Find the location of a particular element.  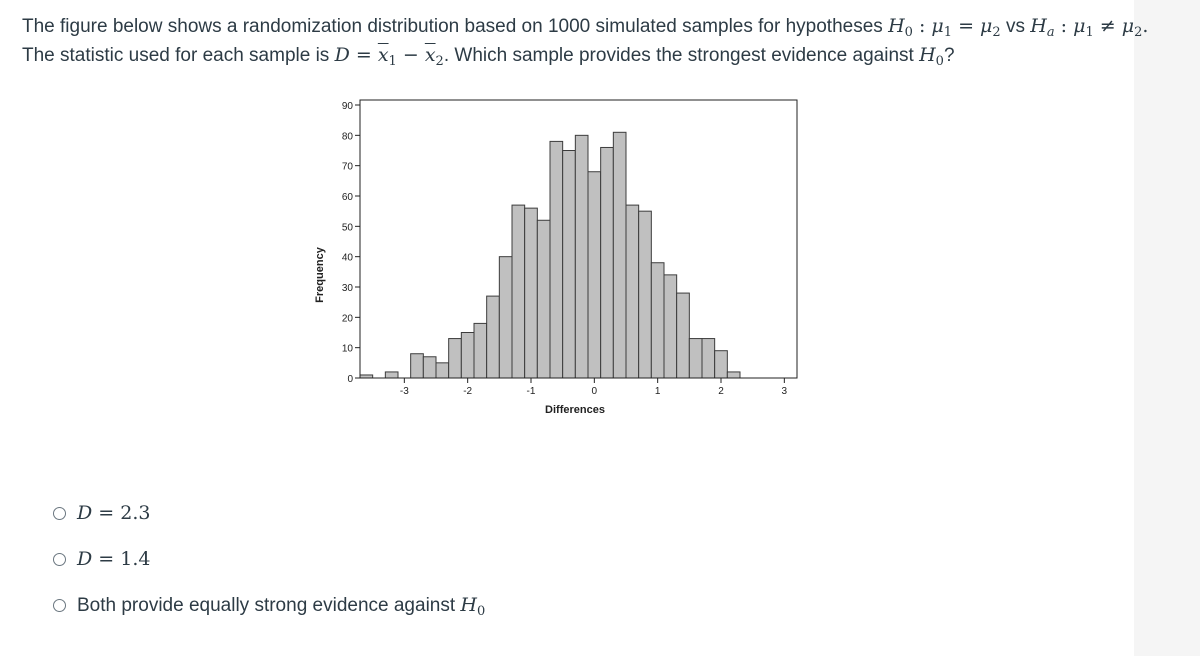

mu1-symbol-alt: μ1 is located at coordinates (1083, 27).